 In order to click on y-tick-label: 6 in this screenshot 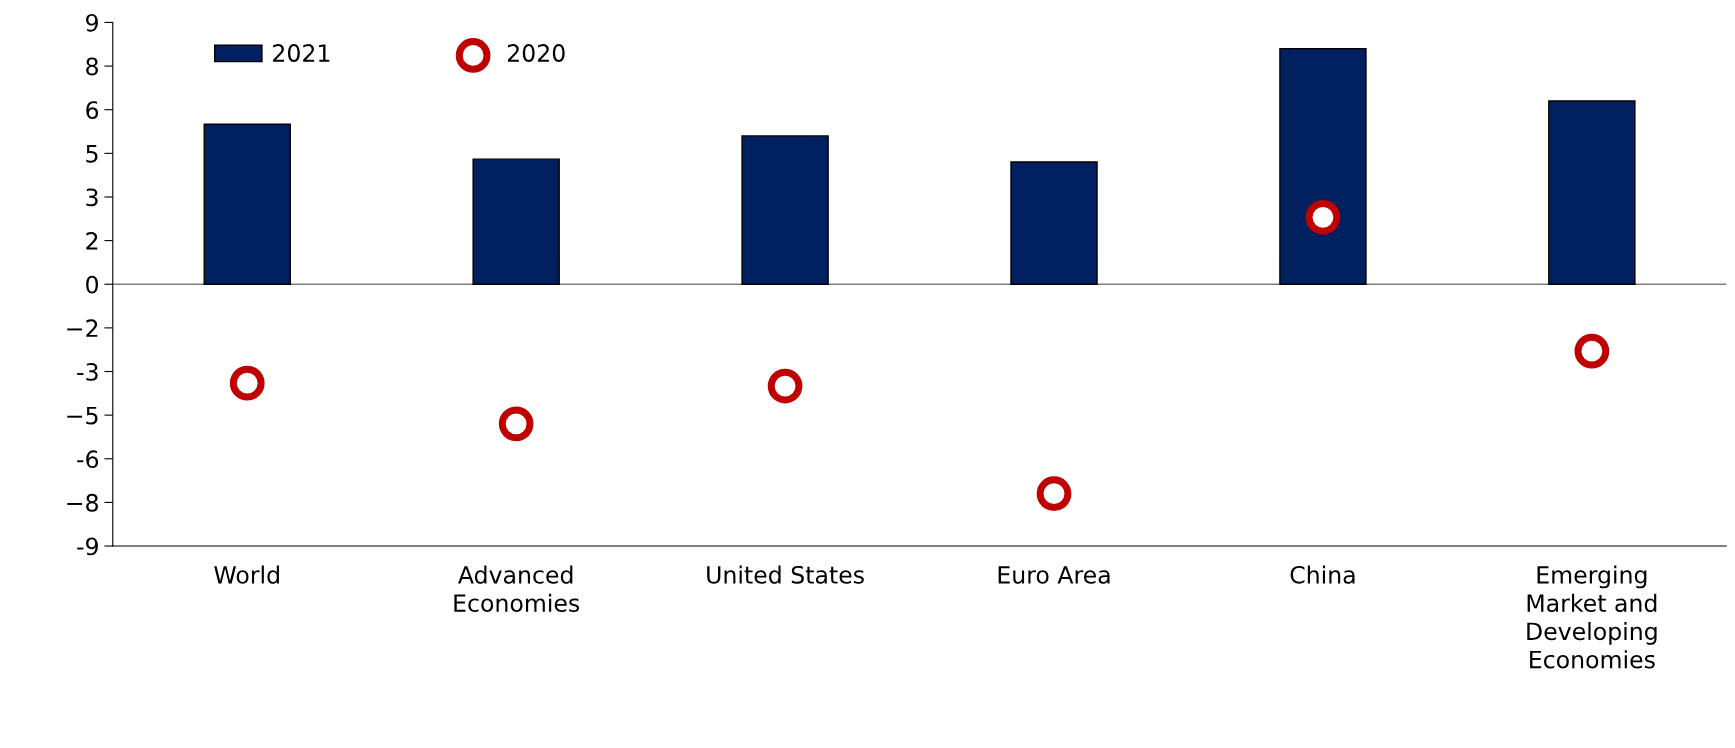, I will do `click(92, 110)`.